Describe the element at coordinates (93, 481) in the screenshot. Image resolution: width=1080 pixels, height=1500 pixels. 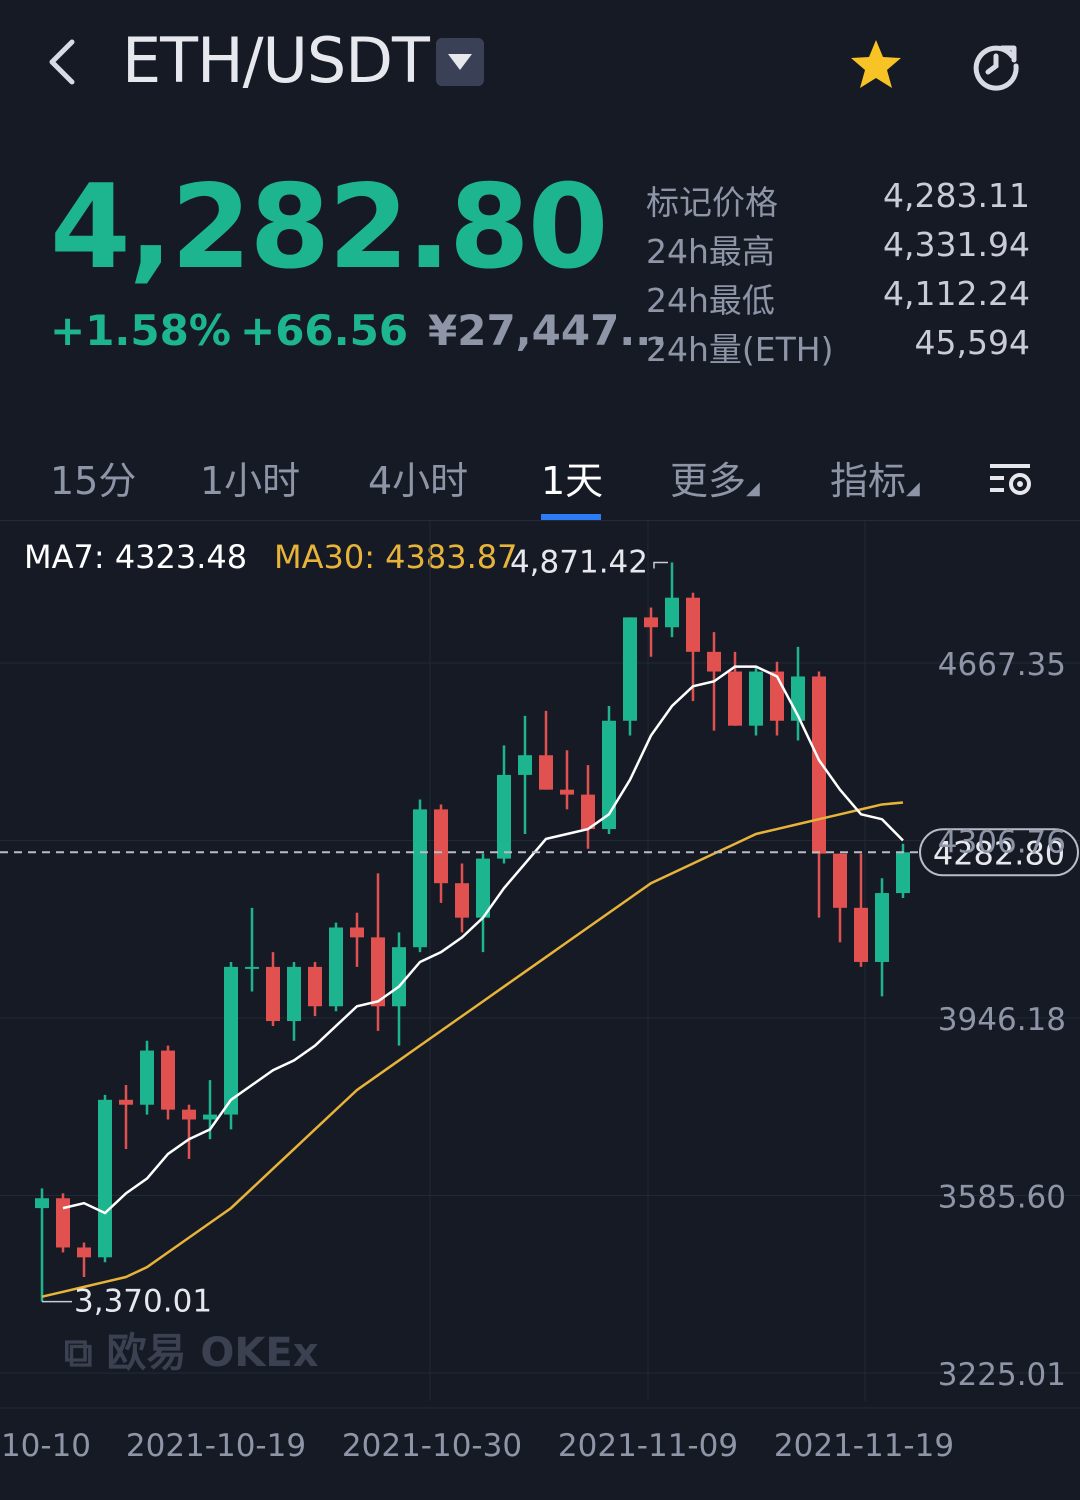
I see `tab-15m: 15分` at that location.